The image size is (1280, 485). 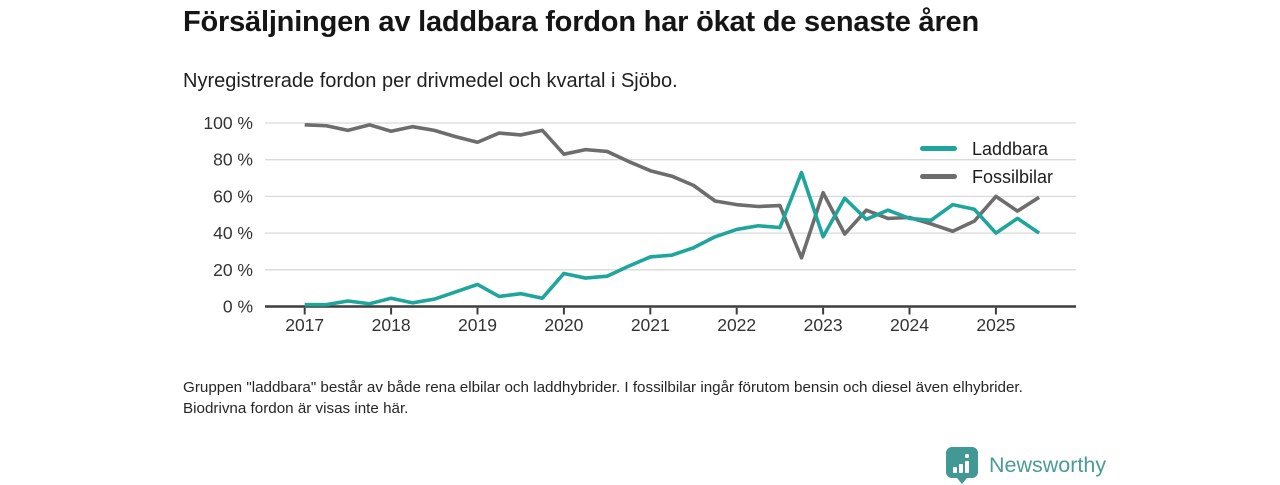 I want to click on y-axis-label: 20 %, so click(x=233, y=270).